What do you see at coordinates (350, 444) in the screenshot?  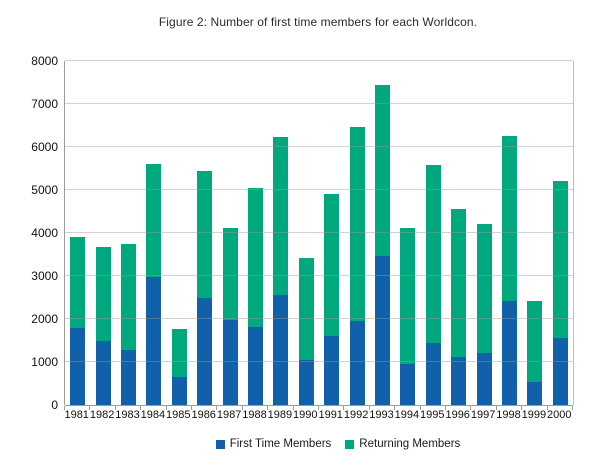 I see `legend-swatch-returning-icon` at bounding box center [350, 444].